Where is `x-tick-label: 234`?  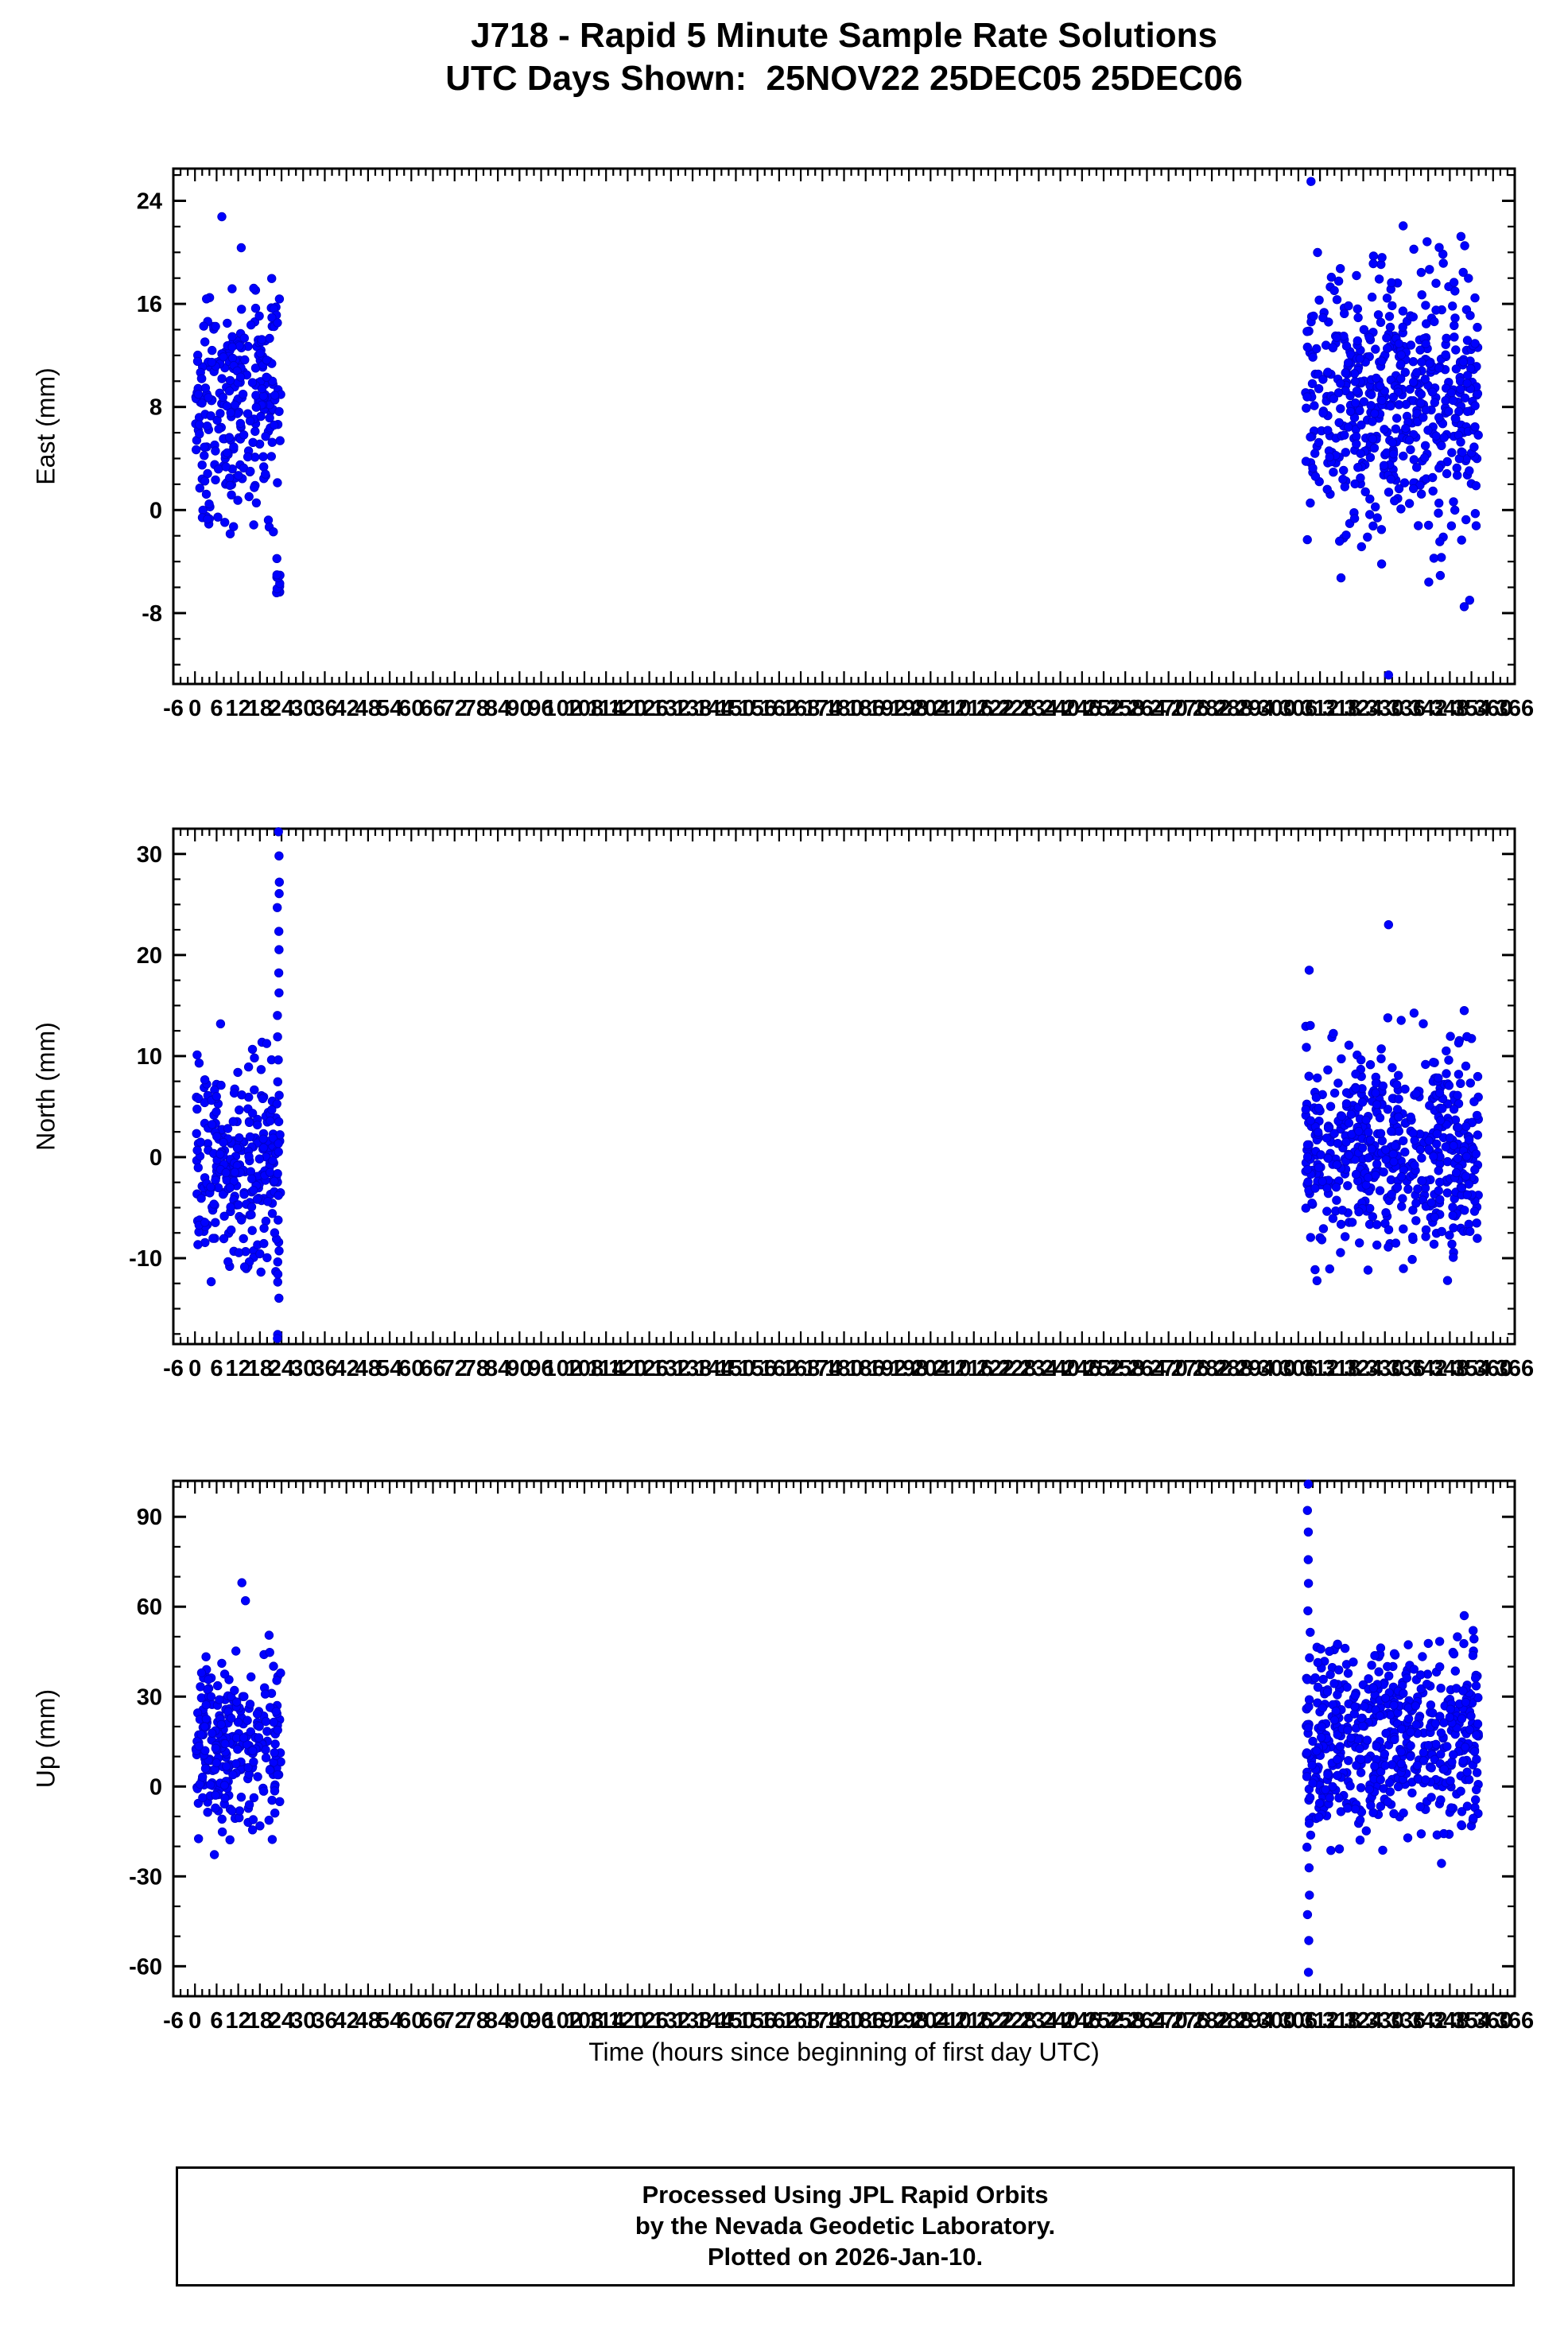
x-tick-label: 234 is located at coordinates (1038, 1368).